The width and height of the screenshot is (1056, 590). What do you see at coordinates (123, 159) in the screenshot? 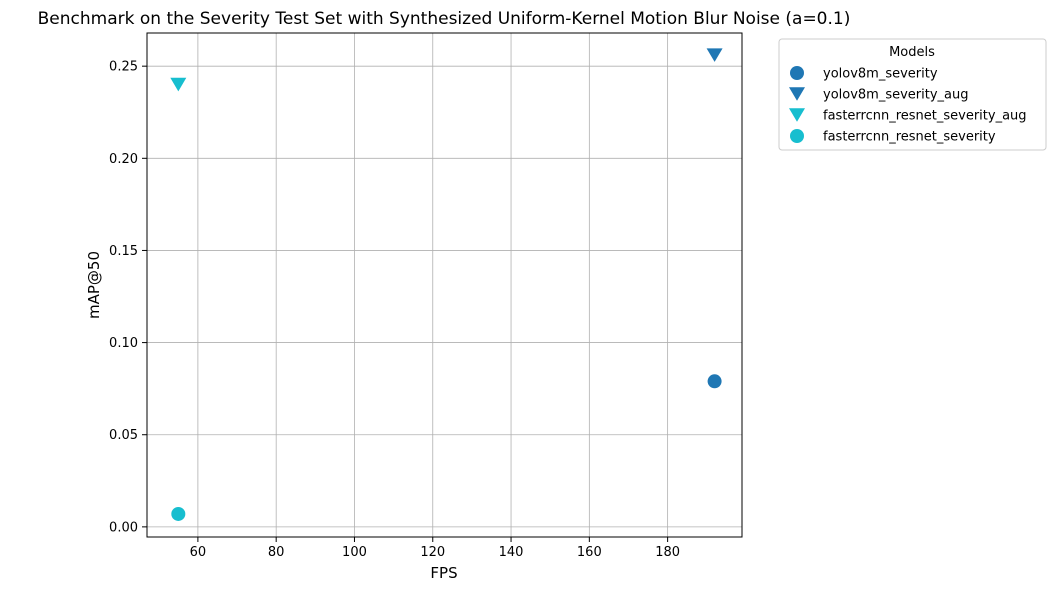
I see `y-tick-label: 0.20` at bounding box center [123, 159].